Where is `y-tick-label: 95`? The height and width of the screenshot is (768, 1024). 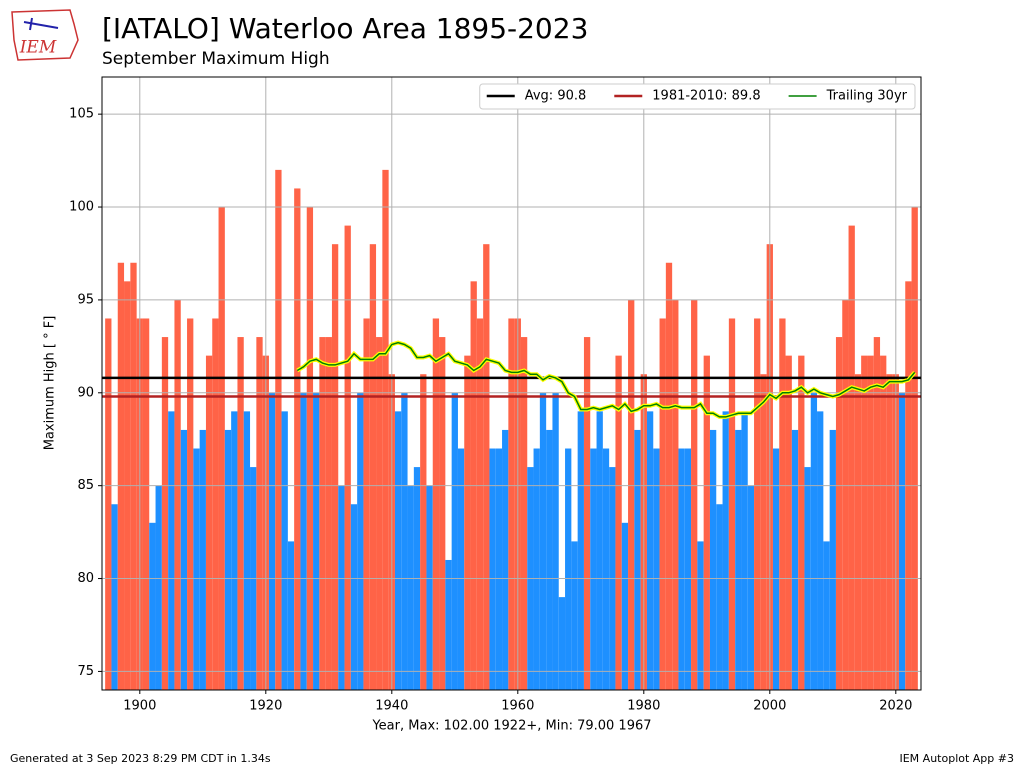
y-tick-label: 95 is located at coordinates (85, 299).